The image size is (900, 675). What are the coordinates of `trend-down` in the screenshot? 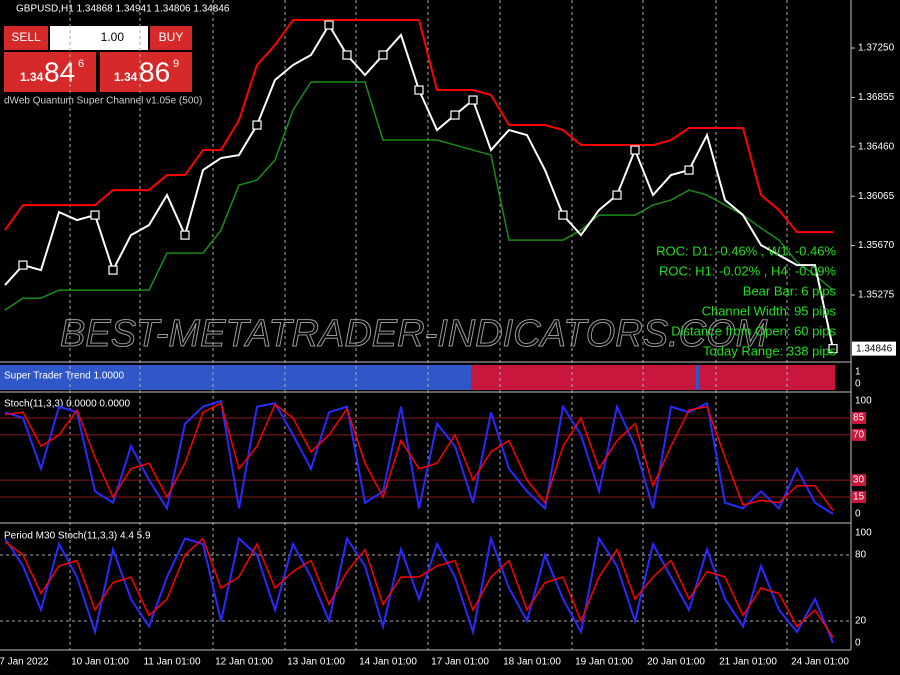 It's located at (653, 377).